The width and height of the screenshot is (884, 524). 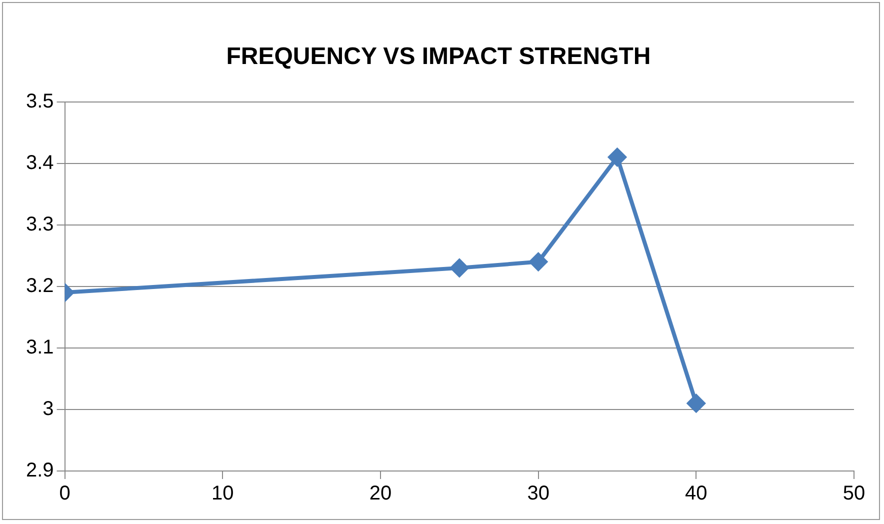 What do you see at coordinates (64, 493) in the screenshot?
I see `x-tick-label: 0` at bounding box center [64, 493].